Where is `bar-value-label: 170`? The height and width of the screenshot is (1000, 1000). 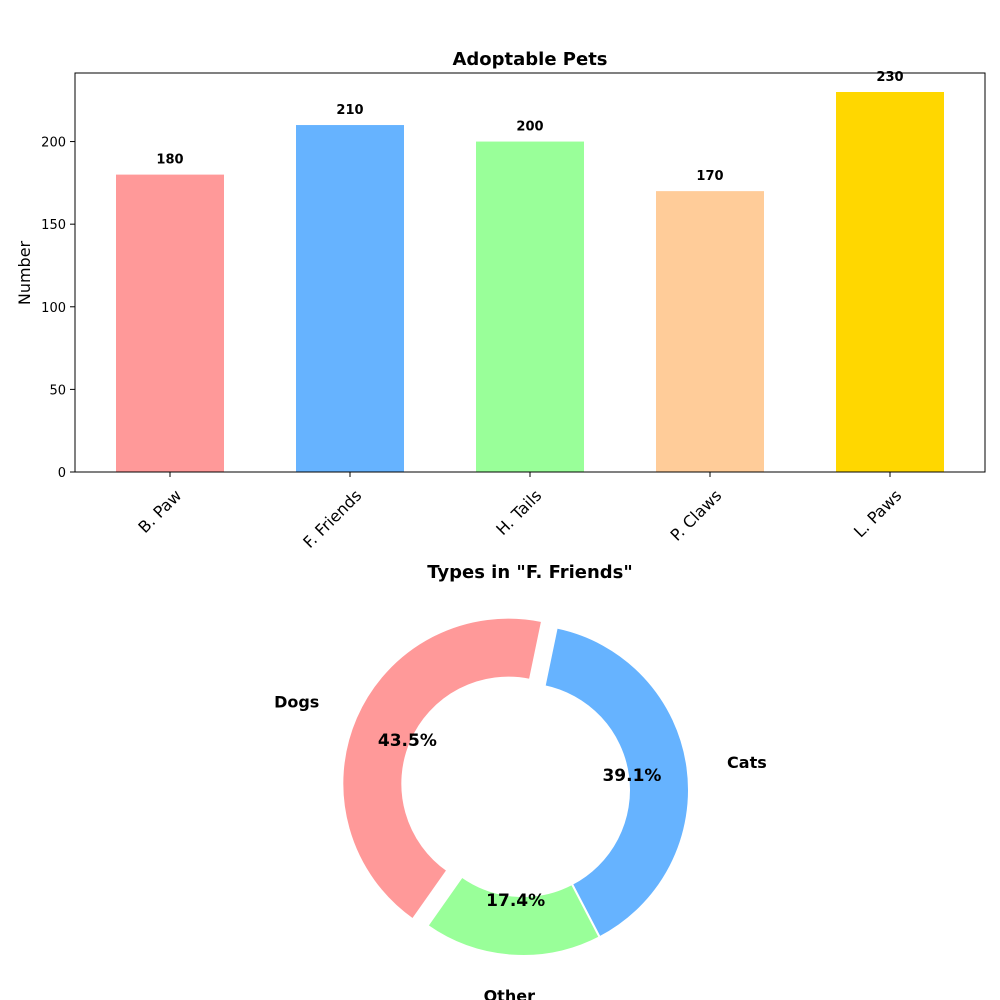
bar-value-label: 170 is located at coordinates (709, 176).